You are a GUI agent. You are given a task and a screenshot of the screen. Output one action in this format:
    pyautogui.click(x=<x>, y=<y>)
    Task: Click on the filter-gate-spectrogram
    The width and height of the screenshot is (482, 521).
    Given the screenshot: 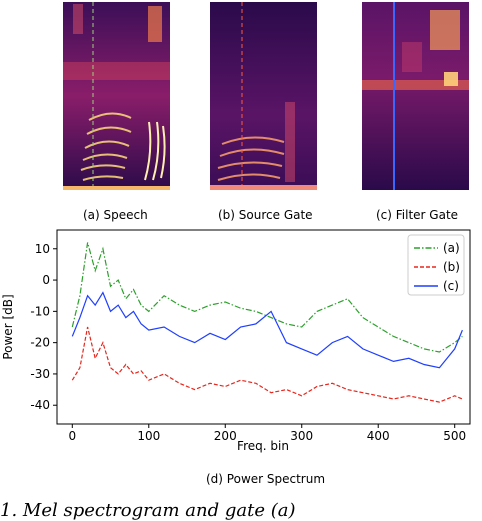 What is the action you would take?
    pyautogui.click(x=415, y=96)
    